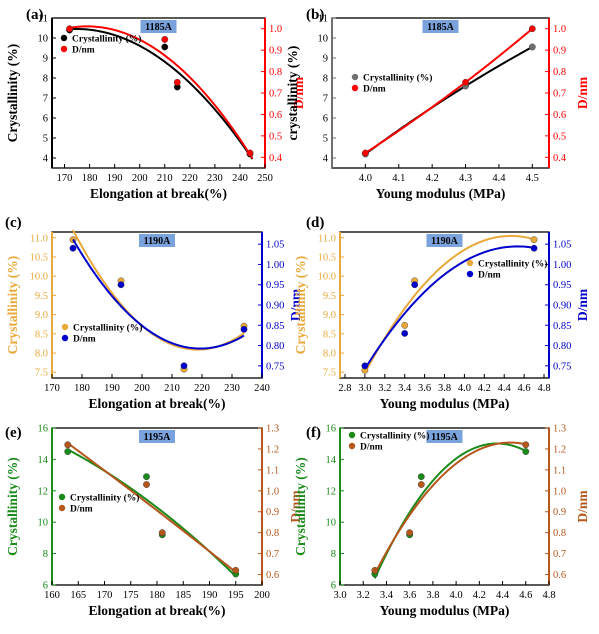 The image size is (599, 634). What do you see at coordinates (532, 178) in the screenshot?
I see `x-tick-label: 4.5` at bounding box center [532, 178].